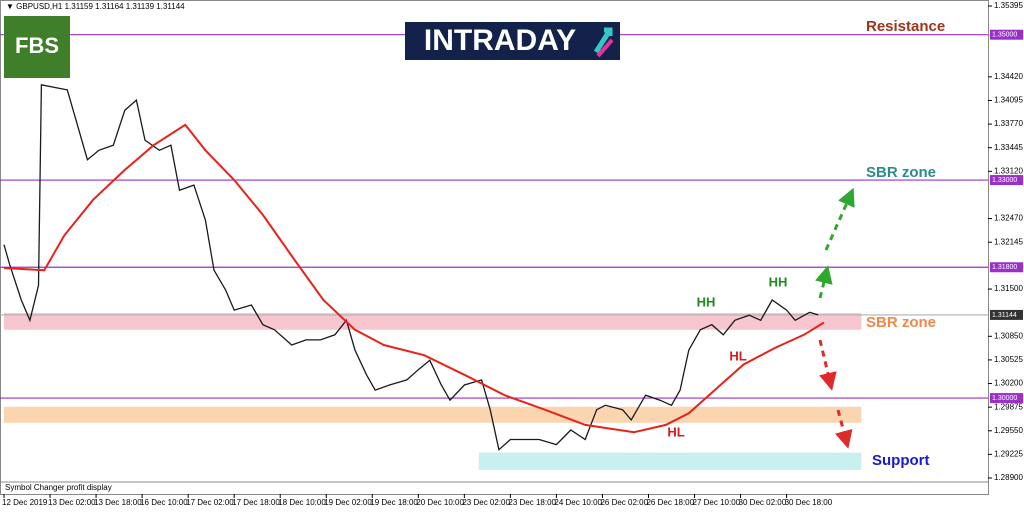 Image resolution: width=1024 pixels, height=516 pixels. I want to click on x-tick-label: 24 Dec 10:00, so click(578, 502).